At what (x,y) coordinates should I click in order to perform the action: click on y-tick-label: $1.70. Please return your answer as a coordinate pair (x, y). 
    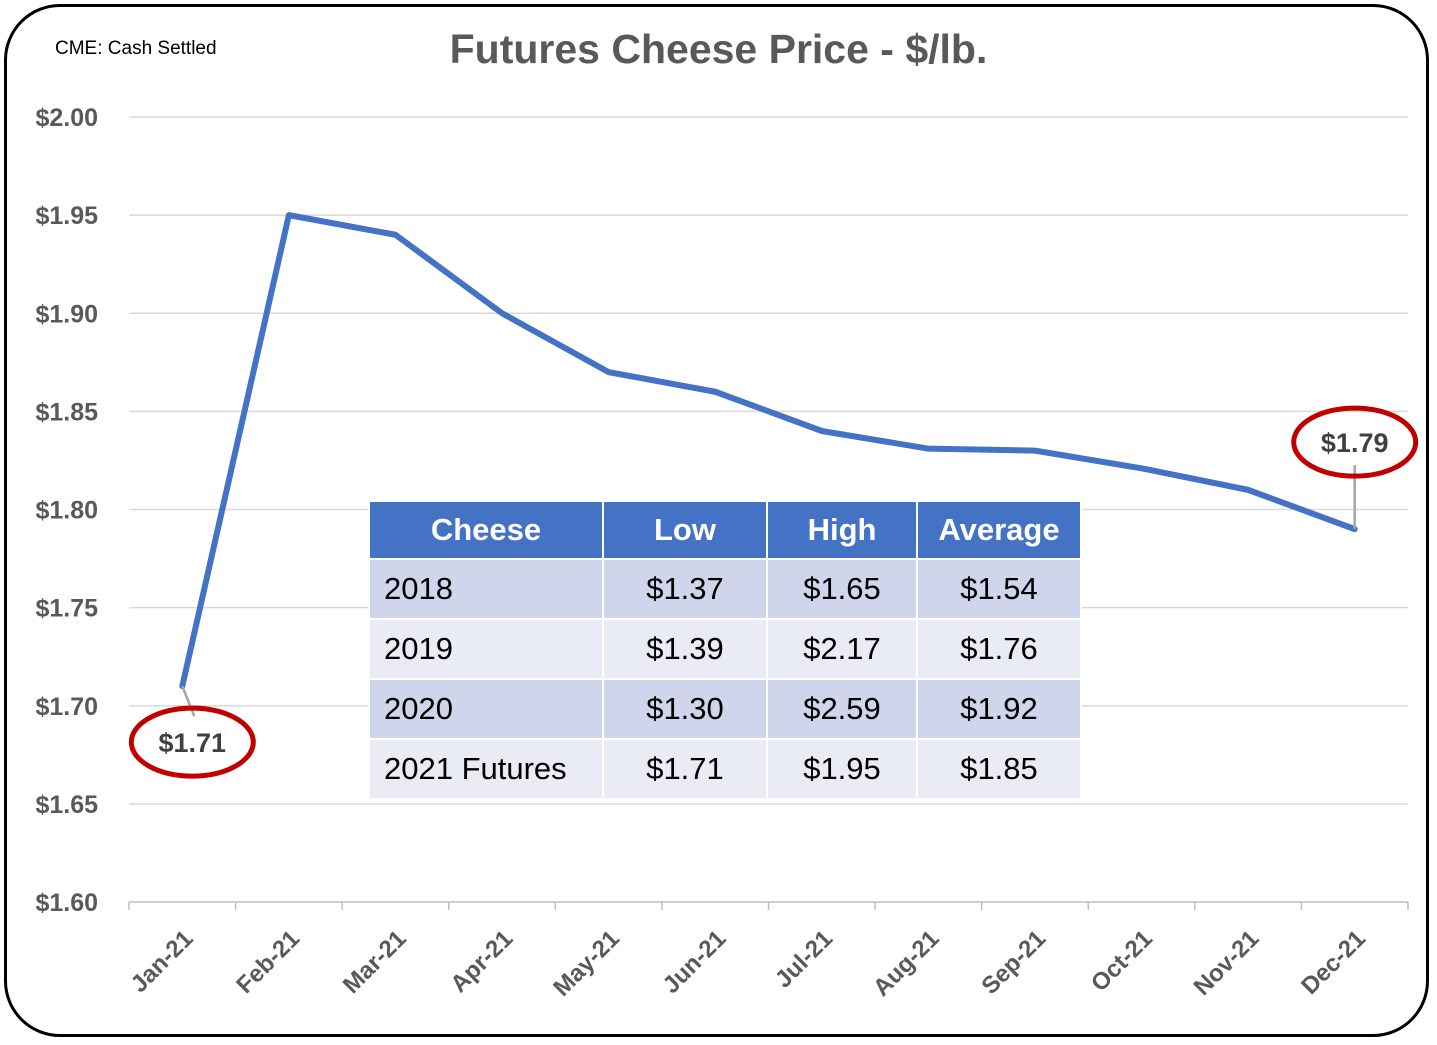
    Looking at the image, I should click on (66, 707).